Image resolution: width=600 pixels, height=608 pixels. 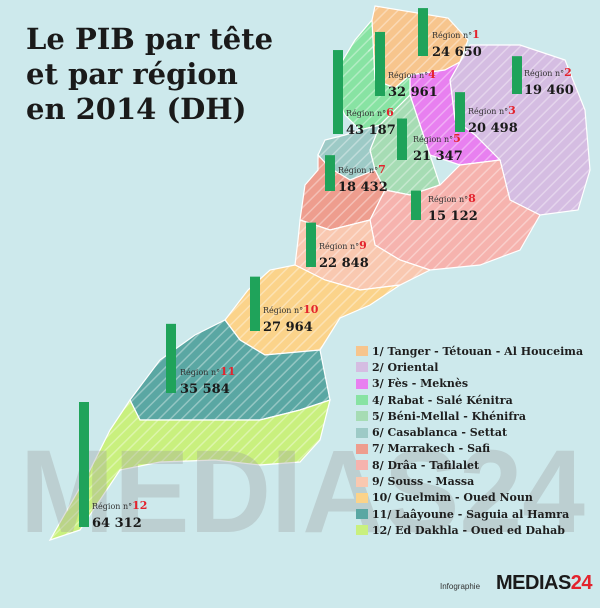 I want to click on value-label-region-9: 22 848, so click(x=344, y=263).